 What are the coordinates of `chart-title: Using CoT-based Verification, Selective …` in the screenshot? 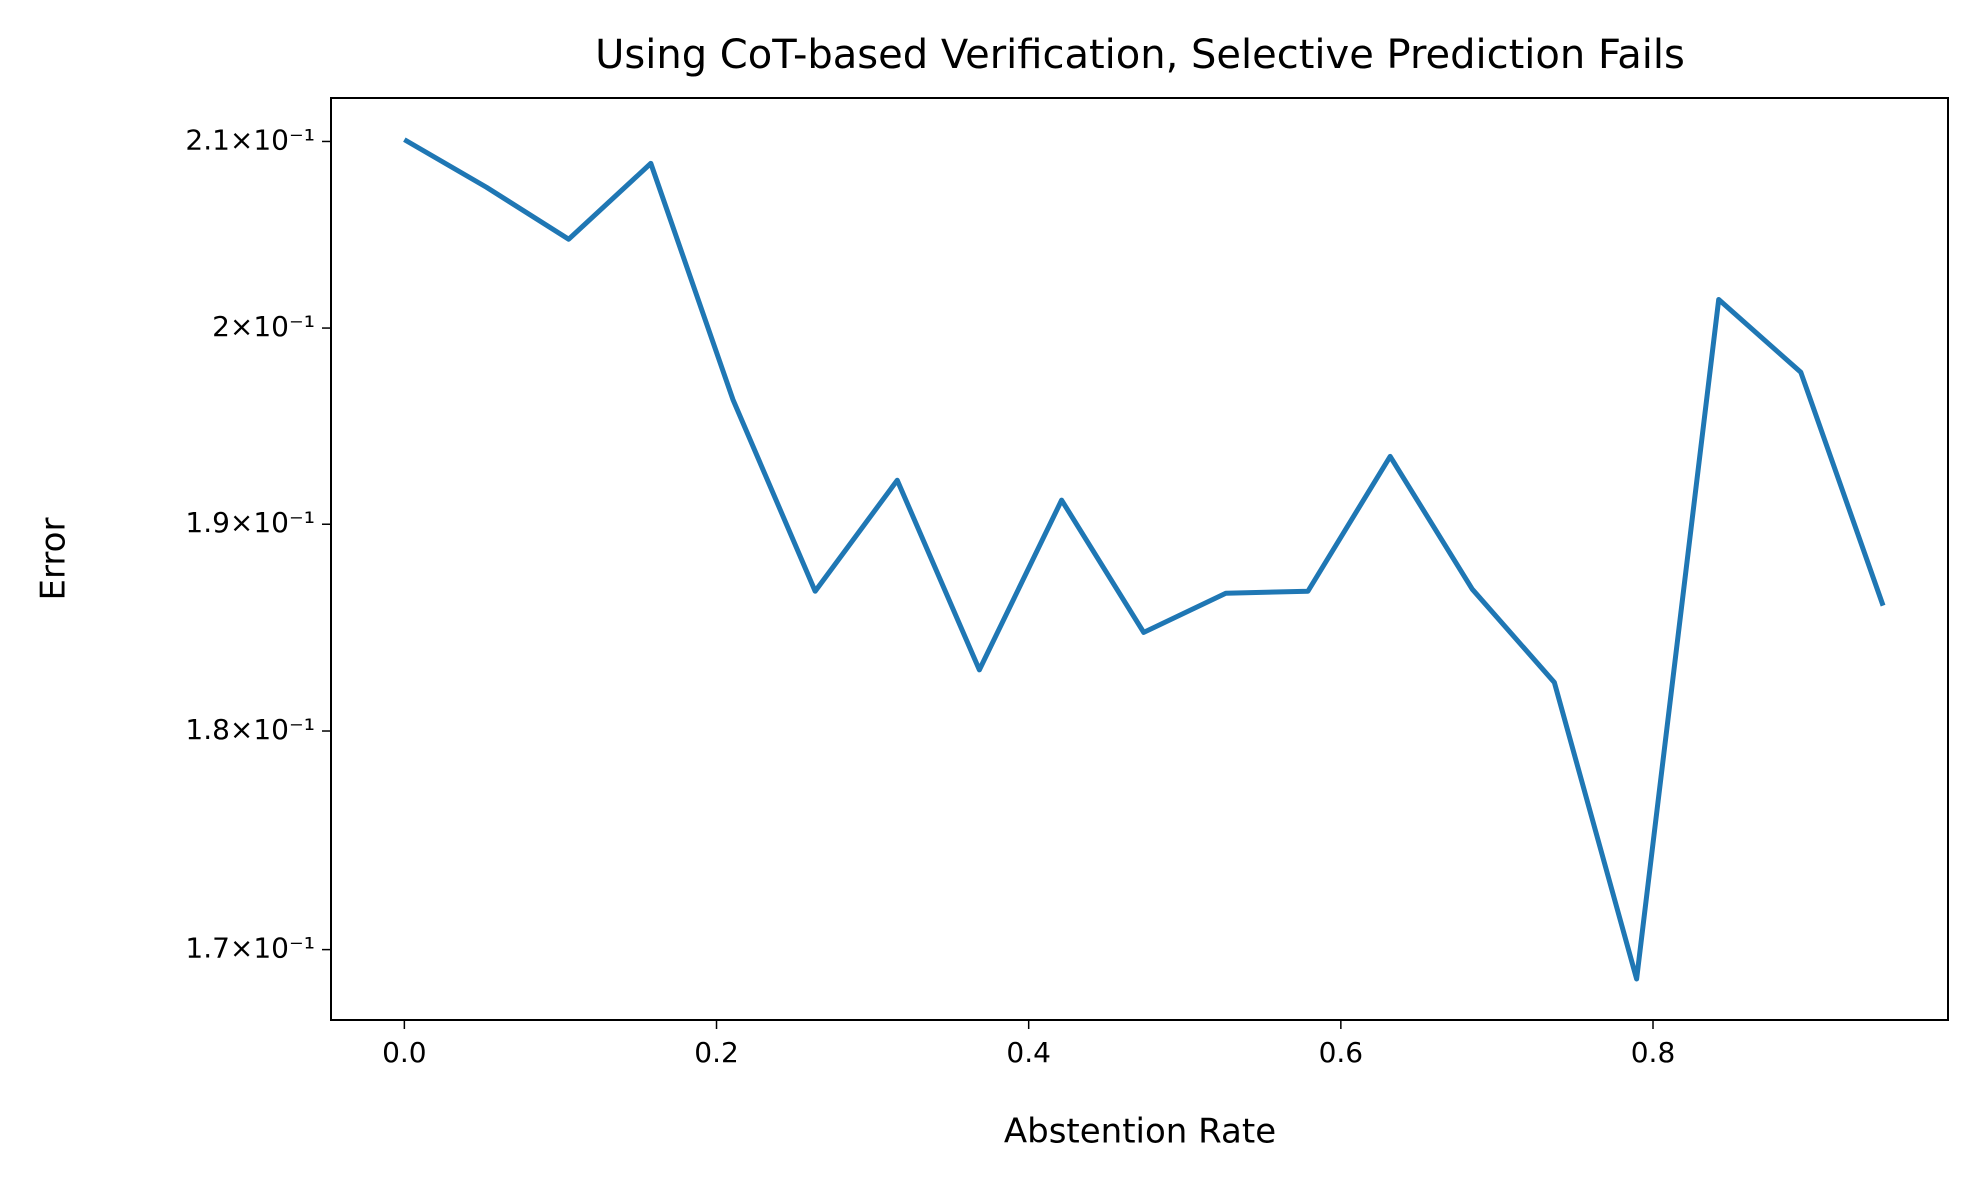 It's located at (1140, 55).